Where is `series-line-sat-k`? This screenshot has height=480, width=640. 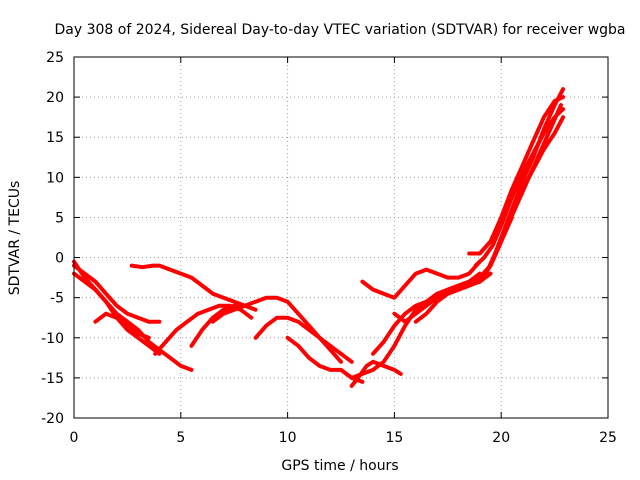 series-line-sat-k is located at coordinates (376, 373).